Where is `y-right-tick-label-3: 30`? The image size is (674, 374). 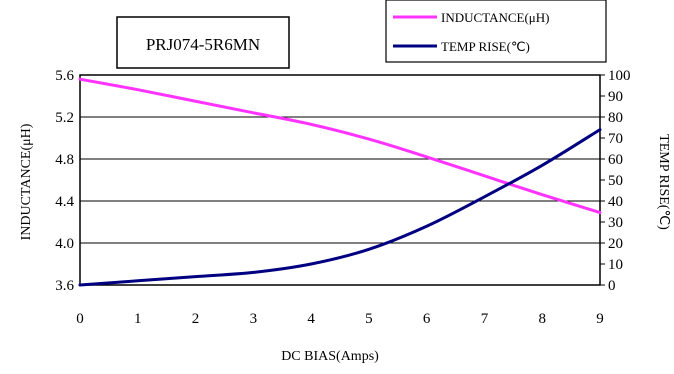 y-right-tick-label-3: 30 is located at coordinates (615, 223).